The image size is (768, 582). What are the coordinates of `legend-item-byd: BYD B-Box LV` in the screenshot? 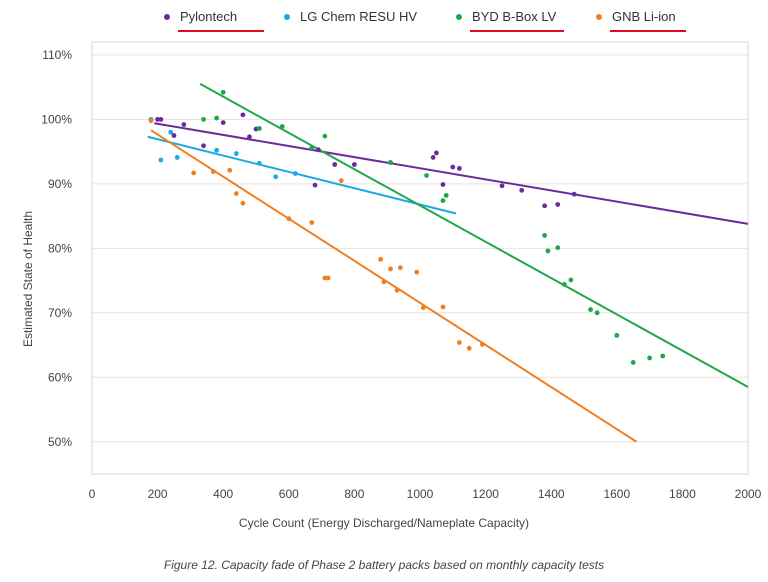 It's located at (510, 21).